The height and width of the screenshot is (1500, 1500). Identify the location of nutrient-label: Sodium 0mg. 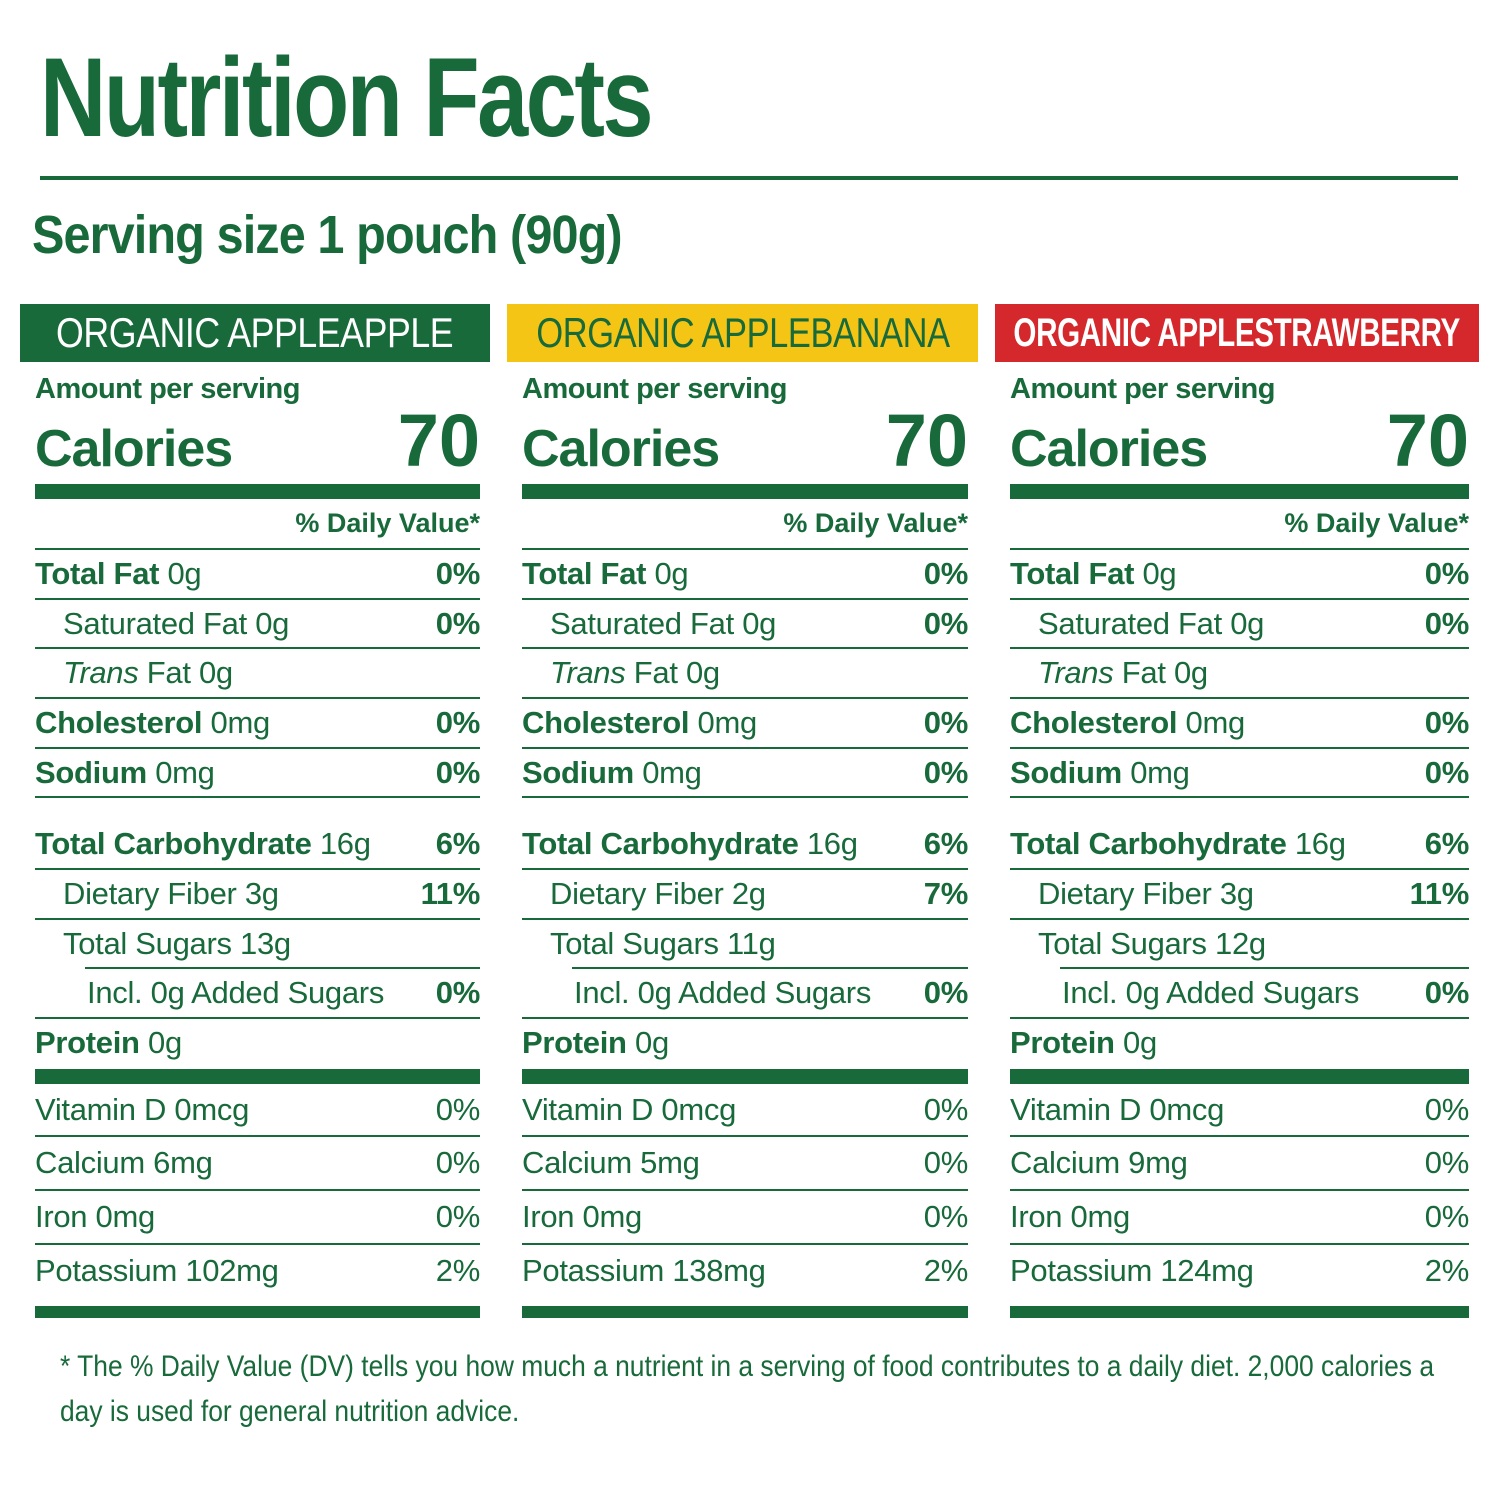
(125, 772).